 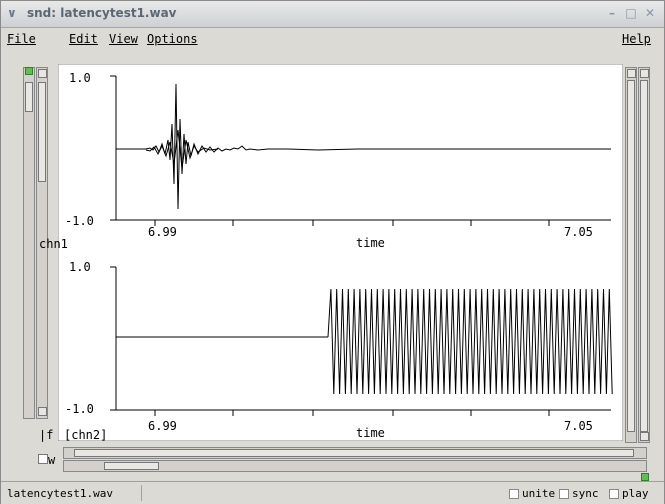 What do you see at coordinates (352, 413) in the screenshot?
I see `chn2-x-ticks` at bounding box center [352, 413].